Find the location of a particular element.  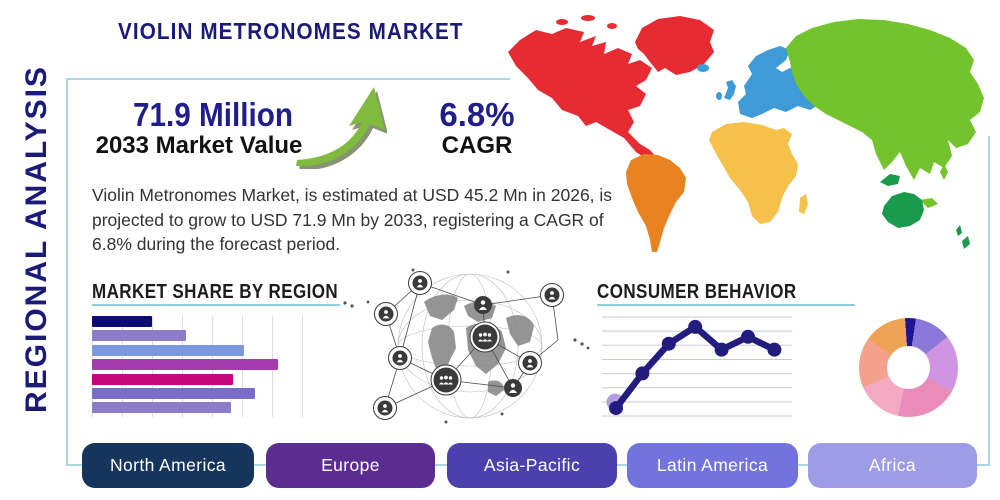

region-button-label: North America is located at coordinates (168, 465).